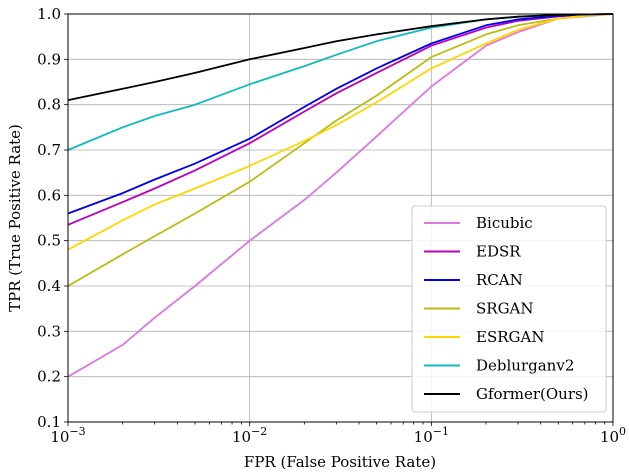  Describe the element at coordinates (340, 462) in the screenshot. I see `x-axis-title: FPR (False Positive Rate)` at that location.